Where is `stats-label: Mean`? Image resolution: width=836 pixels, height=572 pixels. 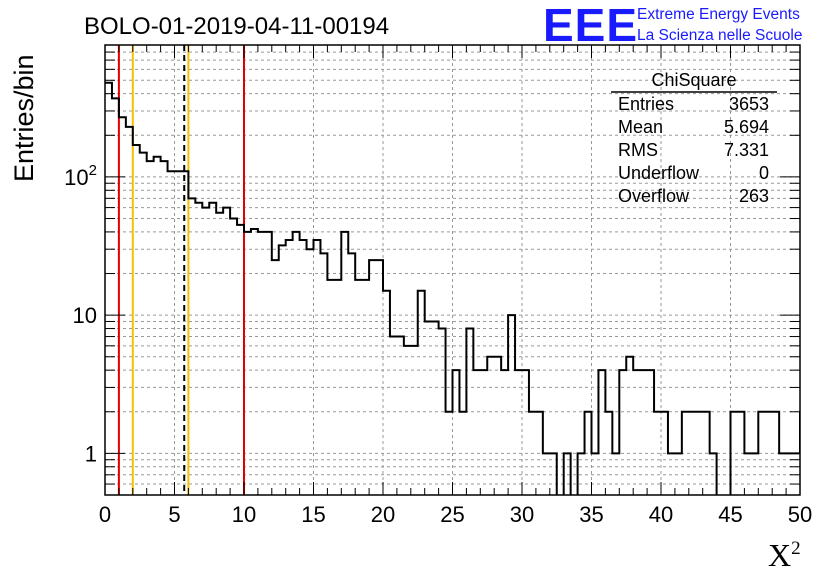 stats-label: Mean is located at coordinates (640, 127).